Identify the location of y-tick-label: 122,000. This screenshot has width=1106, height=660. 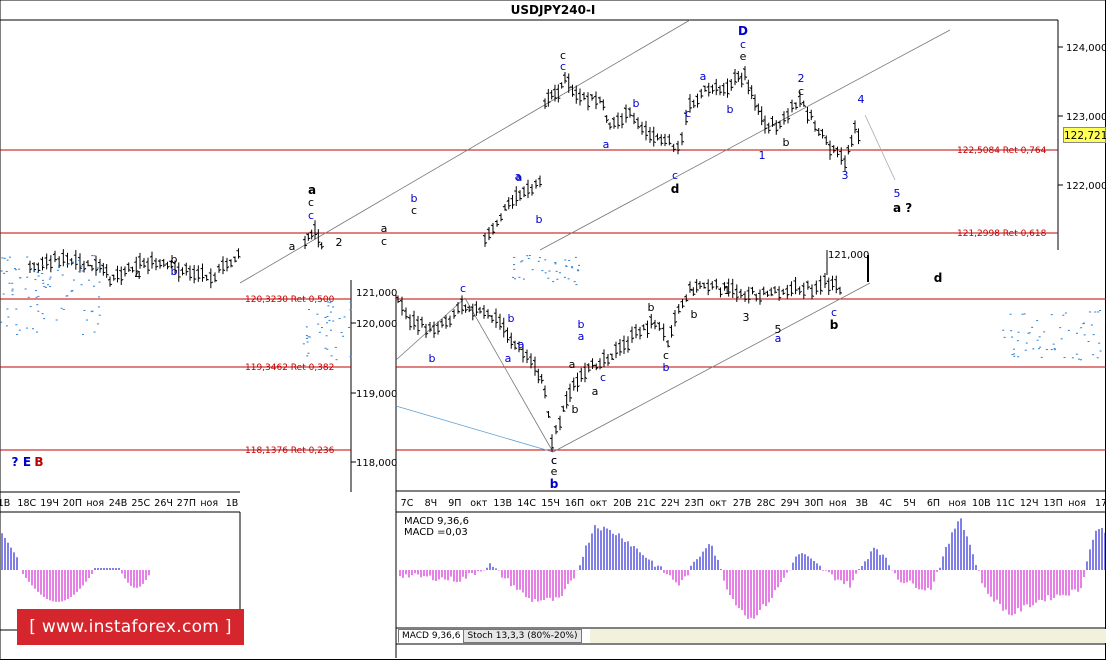
(1086, 186).